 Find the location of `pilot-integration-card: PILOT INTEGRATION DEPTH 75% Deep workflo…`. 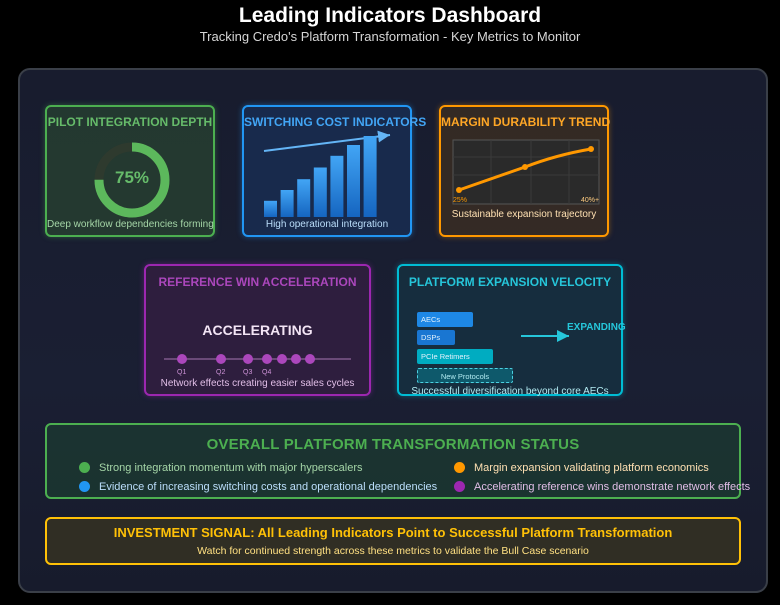

pilot-integration-card: PILOT INTEGRATION DEPTH 75% Deep workflo… is located at coordinates (130, 171).